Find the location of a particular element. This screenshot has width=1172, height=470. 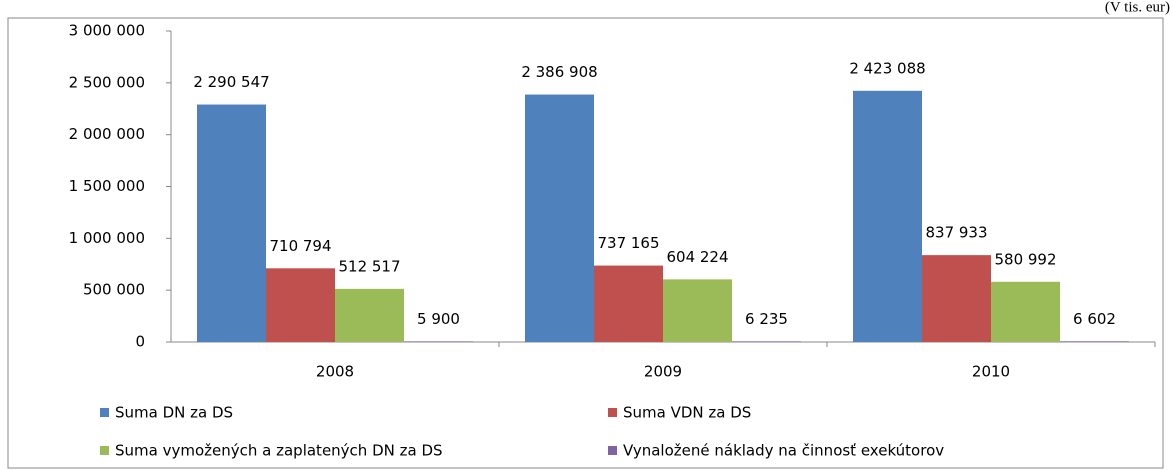

data-label: 2 423 088 is located at coordinates (887, 68).